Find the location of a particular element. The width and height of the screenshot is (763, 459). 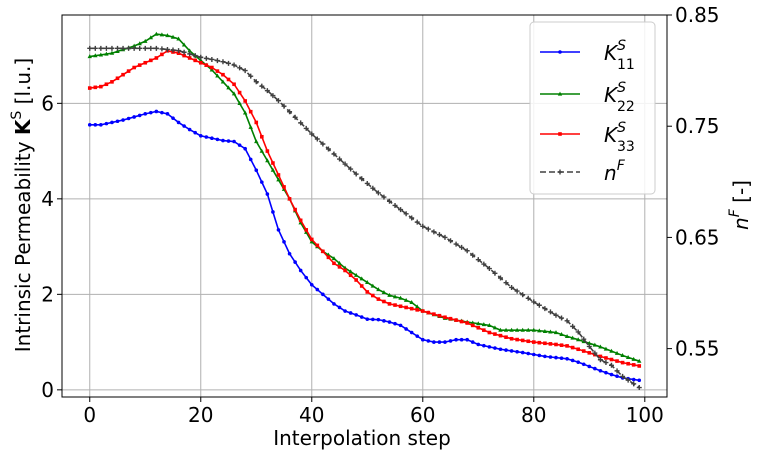

legend-label: KS 22 is located at coordinates (619, 97).